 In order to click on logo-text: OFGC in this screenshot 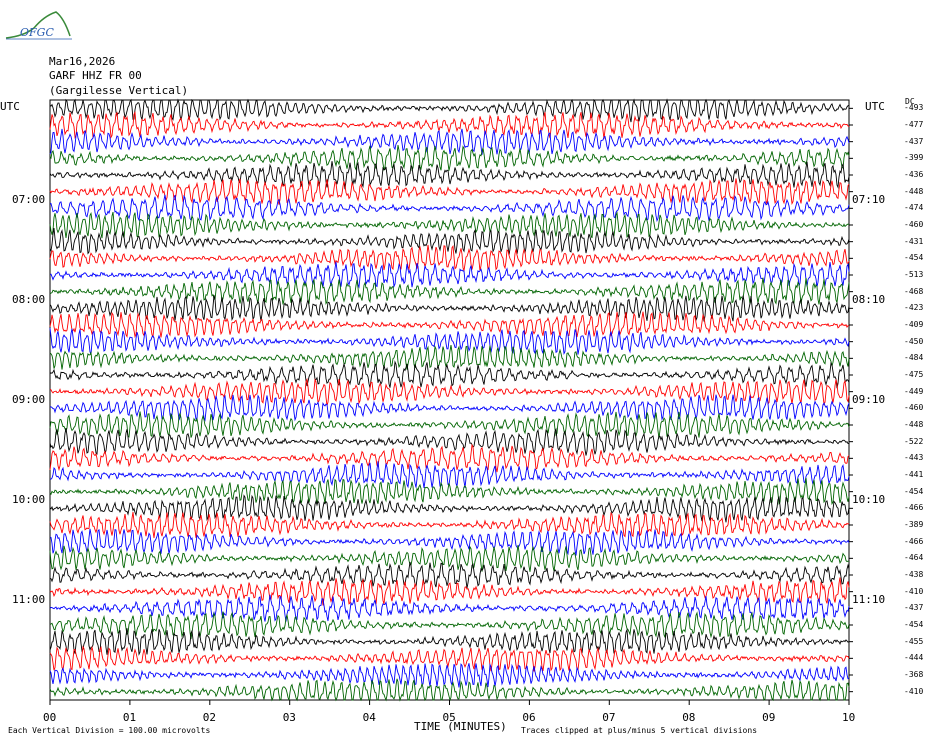, I will do `click(37, 32)`.